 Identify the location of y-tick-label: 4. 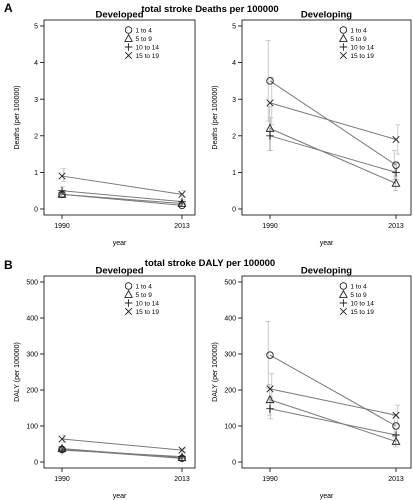
(234, 63).